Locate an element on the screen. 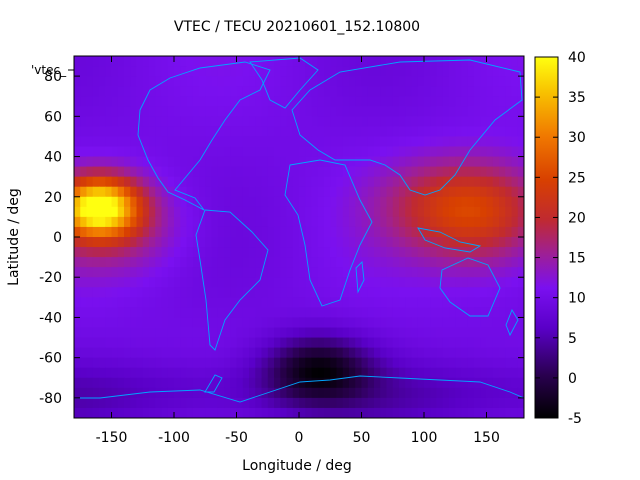  colorbar-tick-label: 15 is located at coordinates (577, 259).